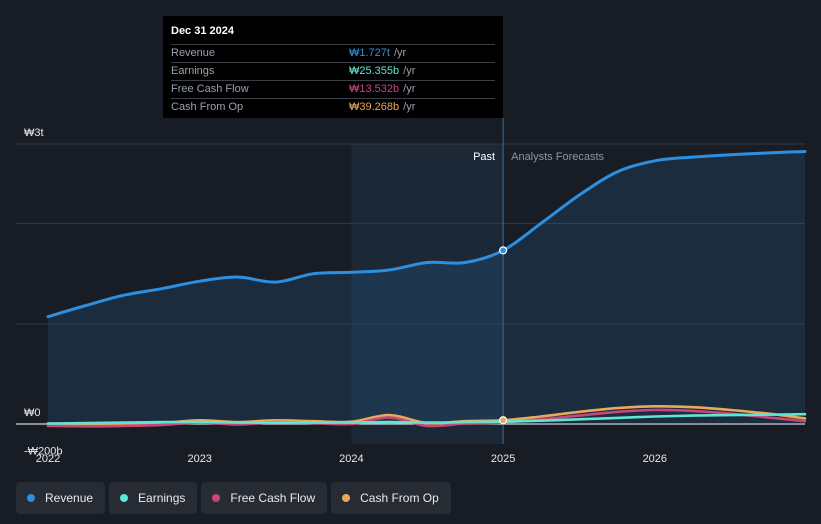 The height and width of the screenshot is (524, 821). Describe the element at coordinates (216, 498) in the screenshot. I see `free-cash-flow-dot-icon` at that location.